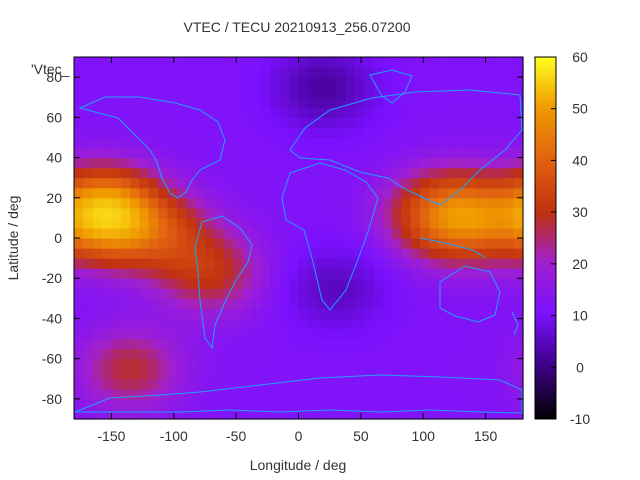 The image size is (640, 480). I want to click on y-tick-label: -80, so click(52, 399).